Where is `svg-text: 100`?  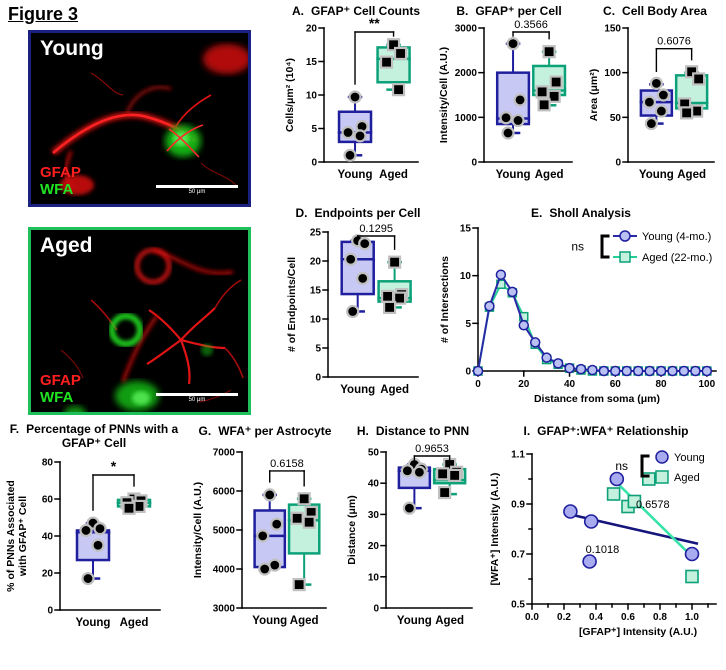 svg-text: 100 is located at coordinates (707, 384).